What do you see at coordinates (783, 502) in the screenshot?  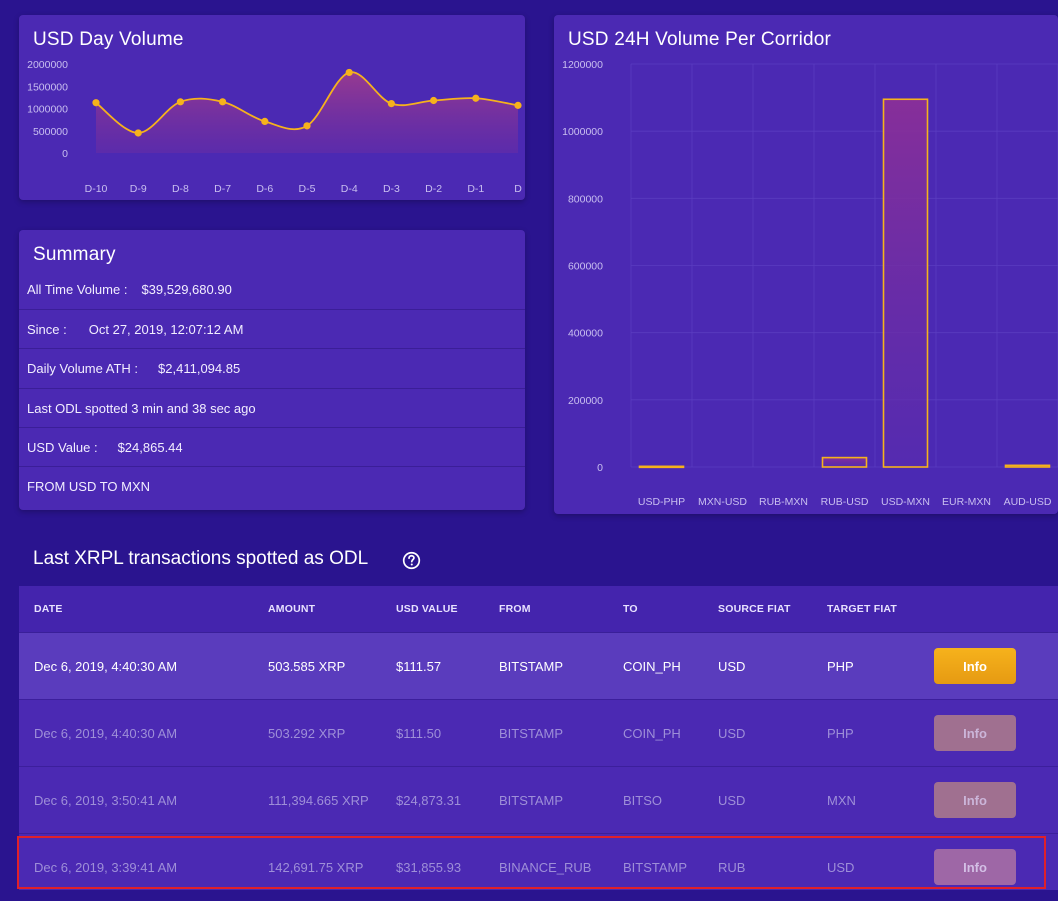 I see `x-tick-label: RUB-MXN` at bounding box center [783, 502].